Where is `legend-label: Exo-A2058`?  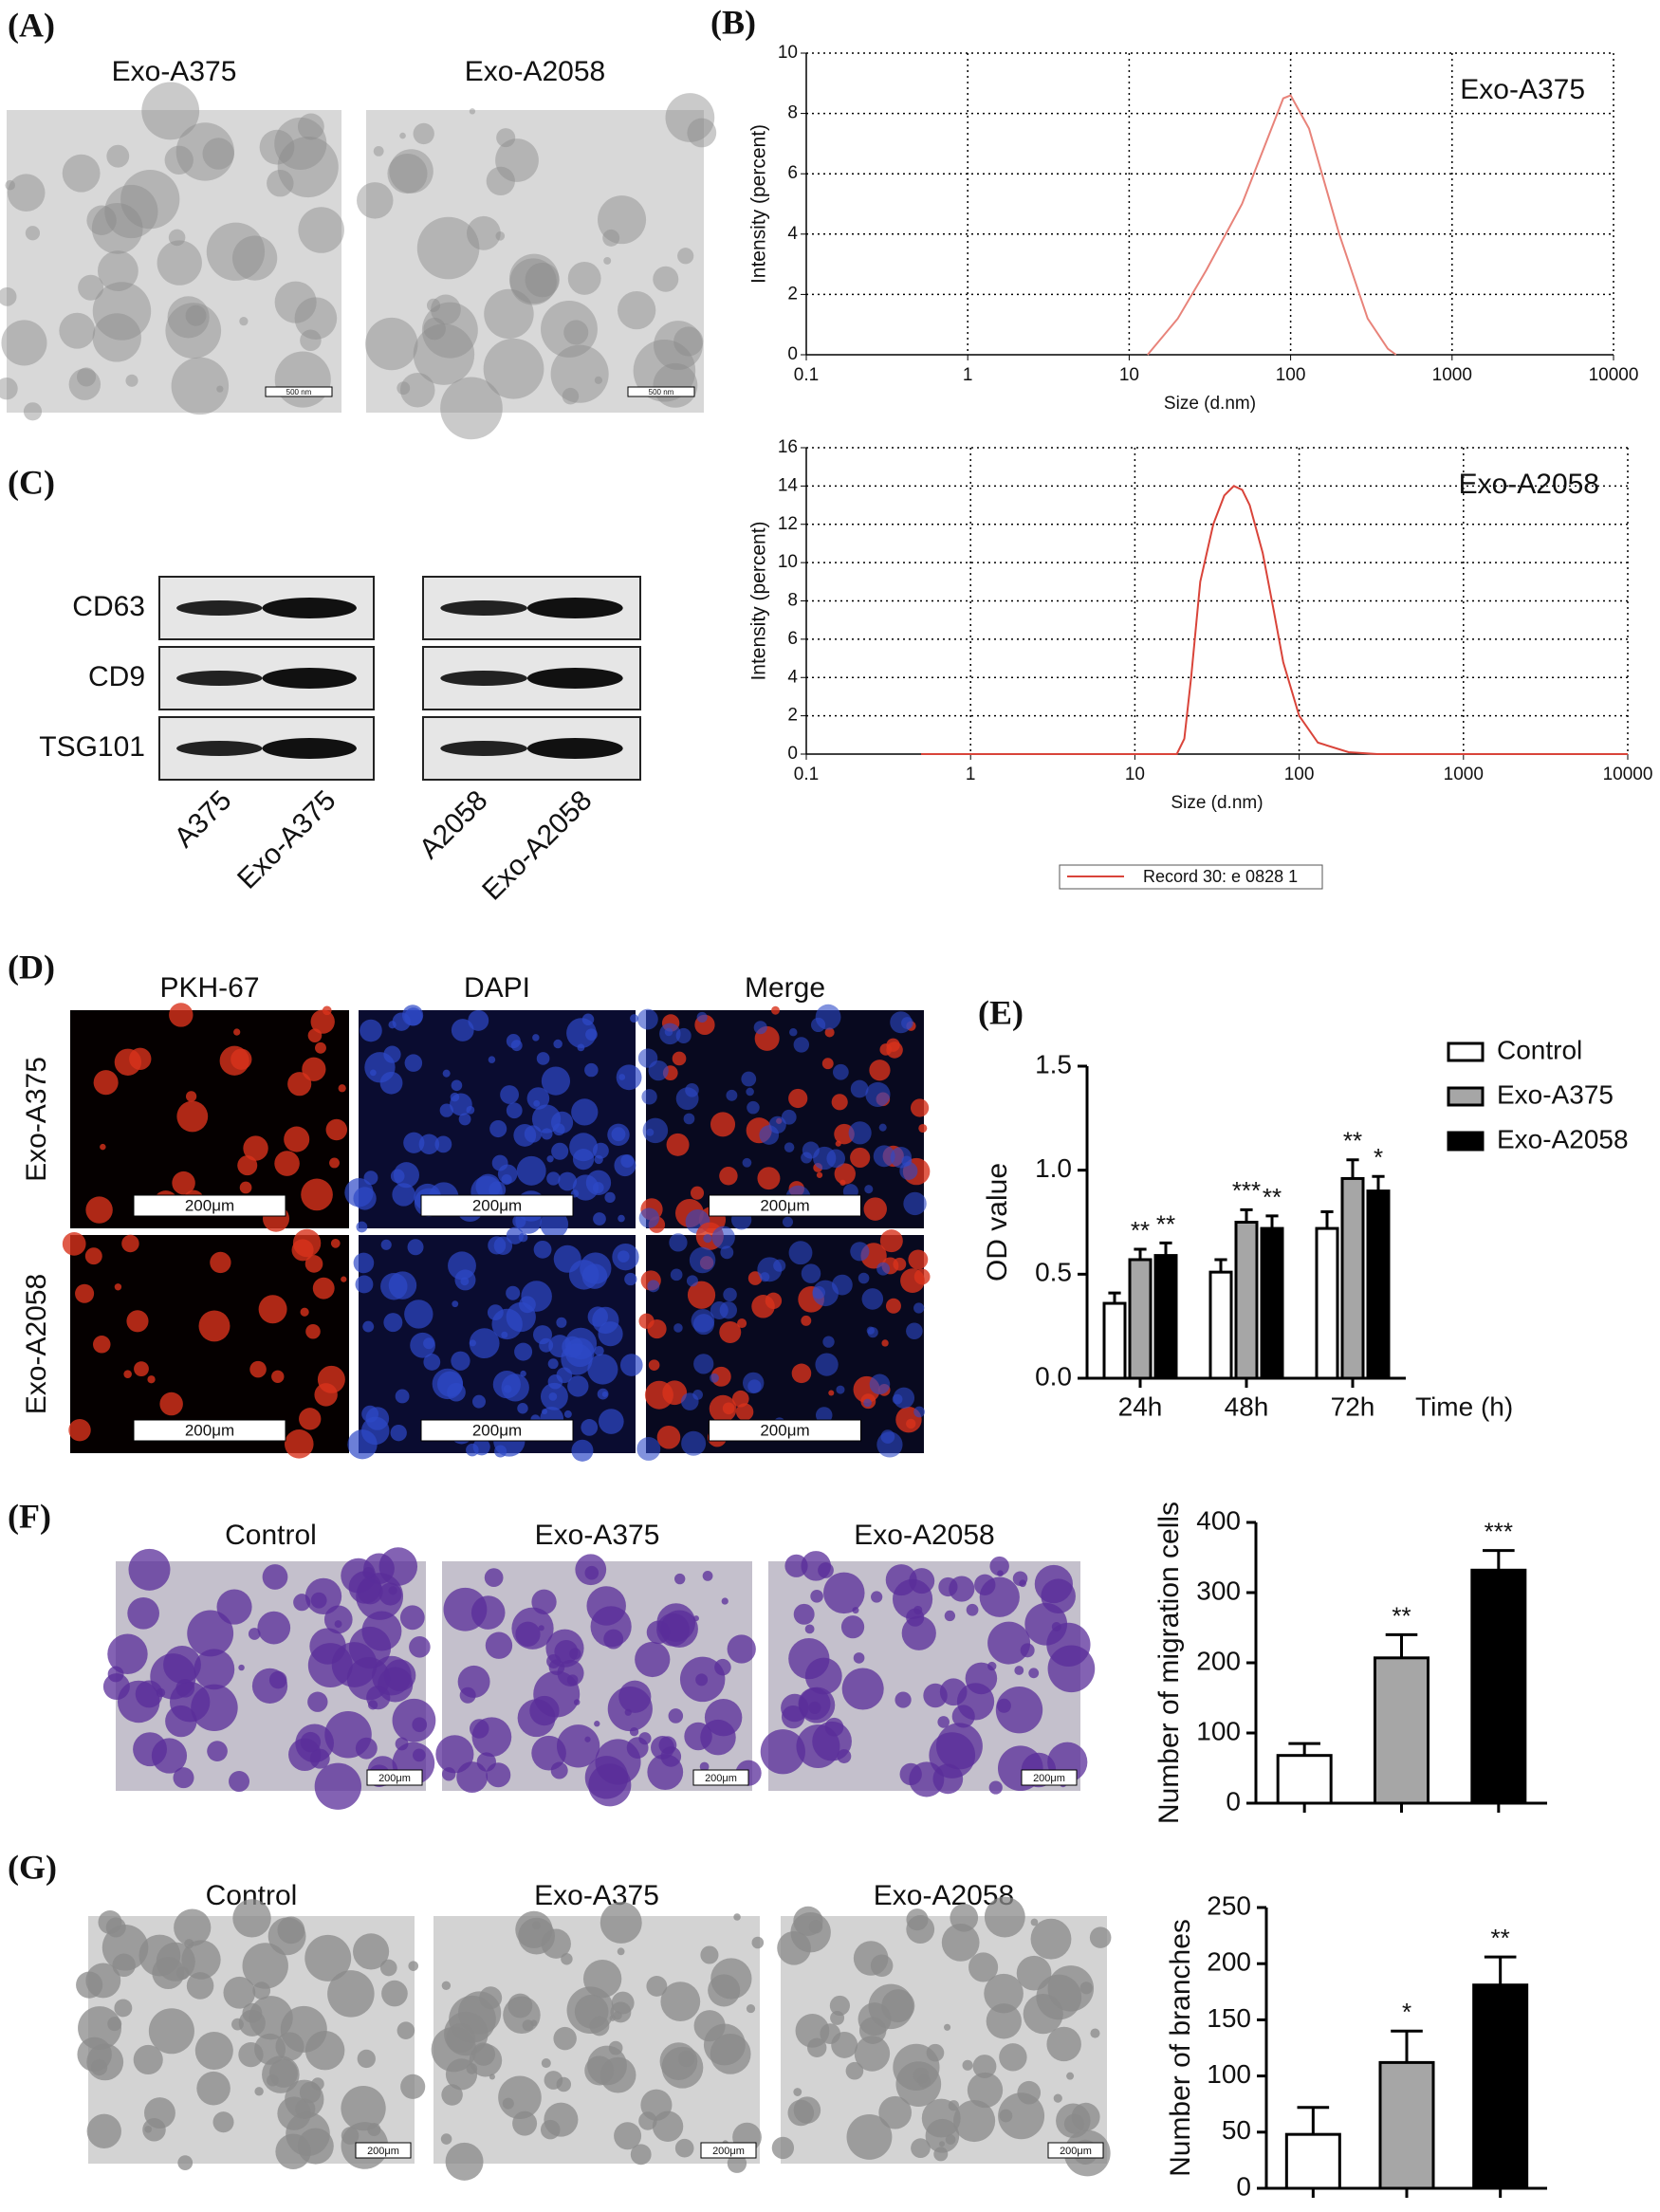
legend-label: Exo-A2058 is located at coordinates (1563, 1138).